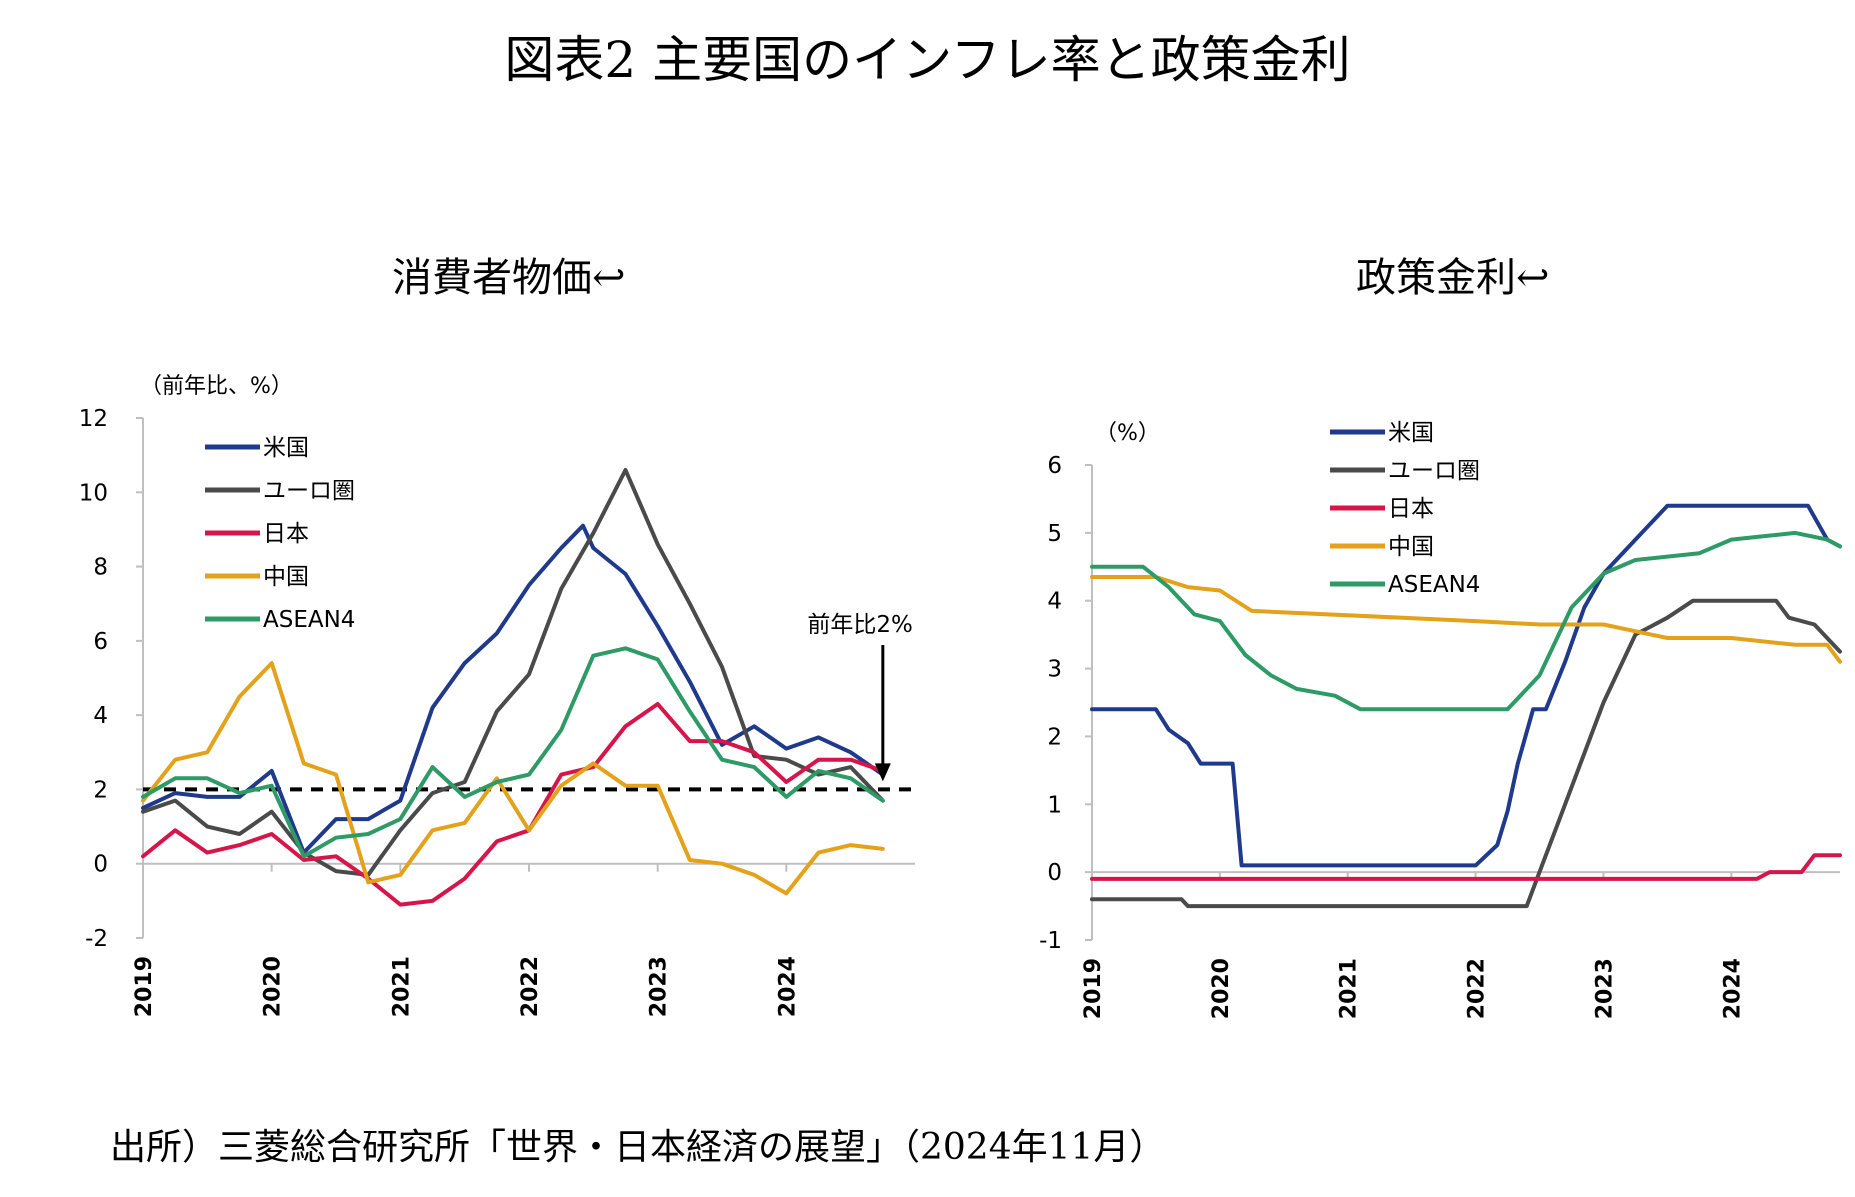 The width and height of the screenshot is (1855, 1197). Describe the element at coordinates (509, 278) in the screenshot. I see `cpi-chart-title: 消費者物価↩` at that location.